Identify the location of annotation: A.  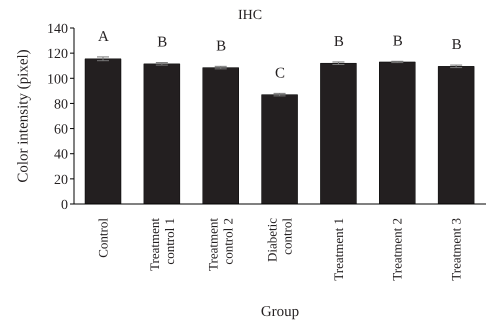
(104, 36).